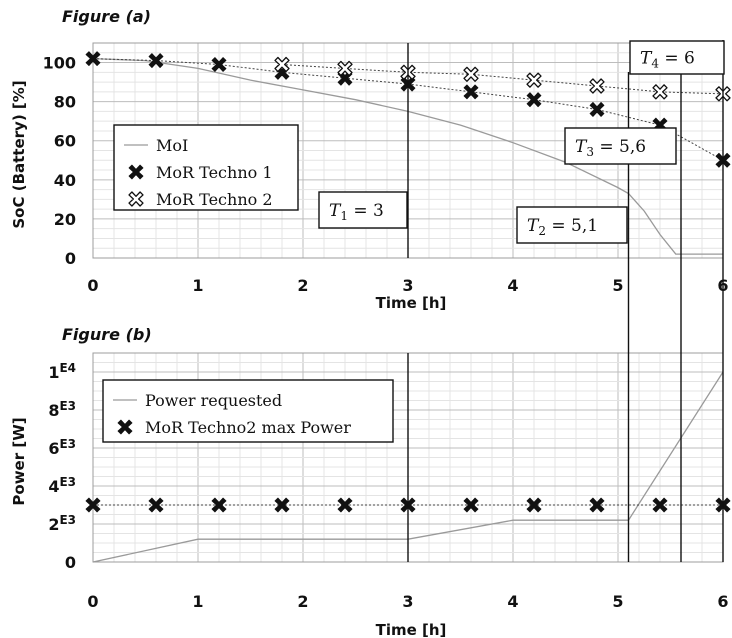  I want to click on y-tick-label: 60, so click(65, 141).